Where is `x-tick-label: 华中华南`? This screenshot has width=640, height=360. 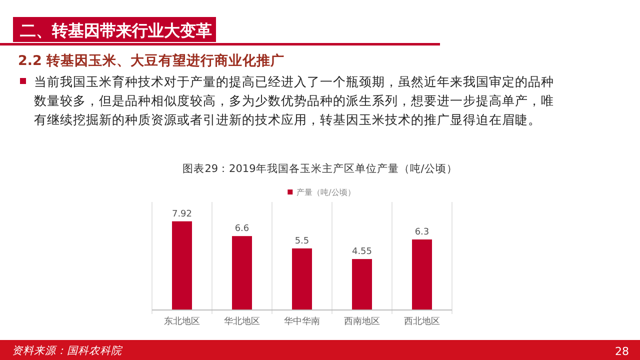 x-tick-label: 华中华南 is located at coordinates (302, 321).